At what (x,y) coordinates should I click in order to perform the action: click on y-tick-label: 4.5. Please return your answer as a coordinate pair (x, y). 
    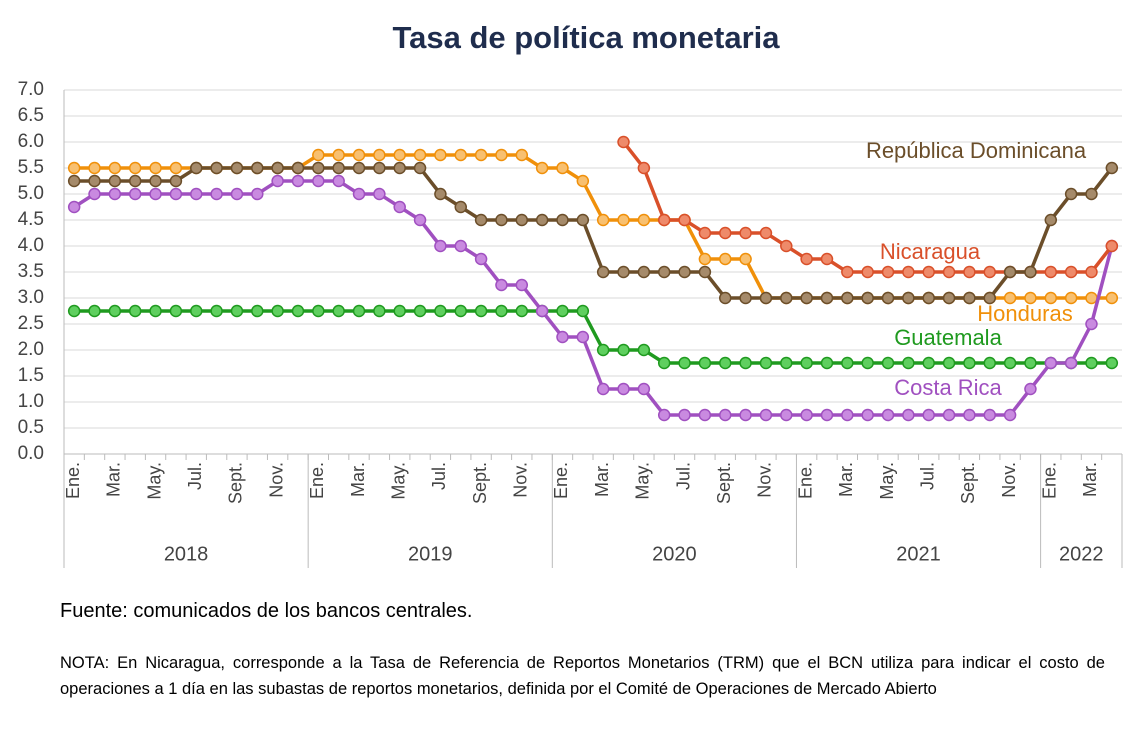
    Looking at the image, I should click on (31, 219).